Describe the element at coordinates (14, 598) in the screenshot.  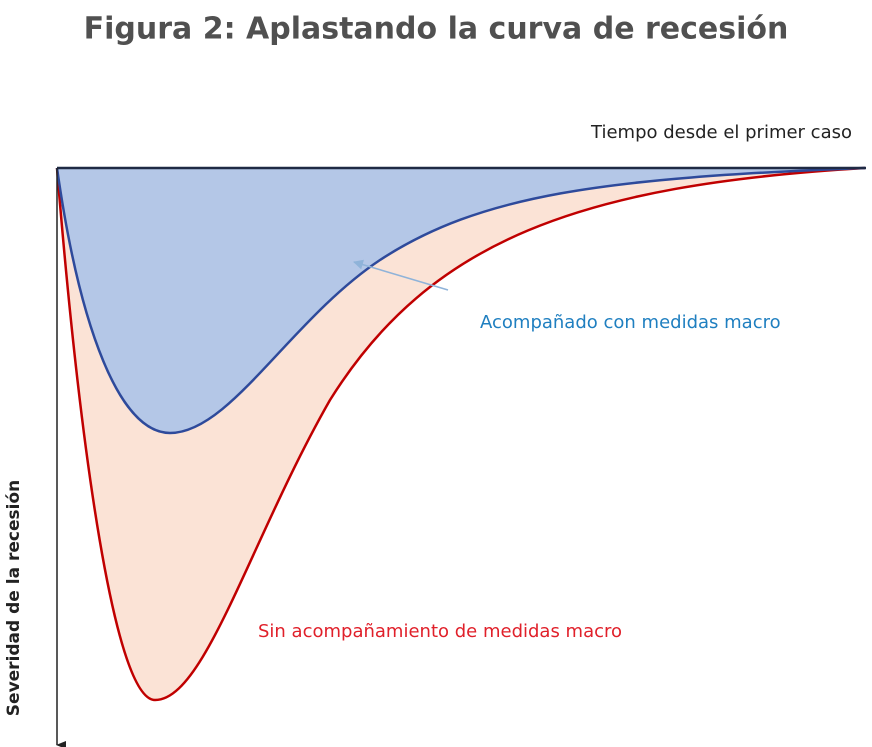
I see `y-axis-label: Severidad de la recesión` at that location.